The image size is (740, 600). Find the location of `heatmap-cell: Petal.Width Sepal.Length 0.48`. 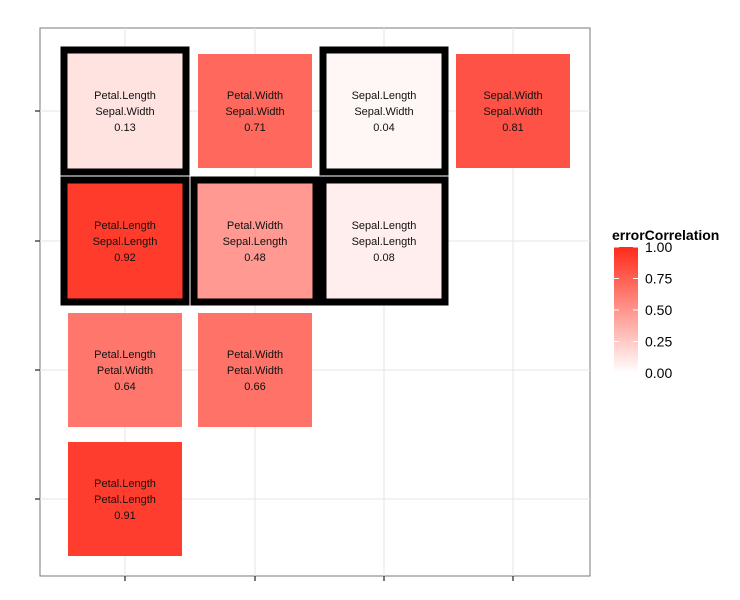

heatmap-cell: Petal.Width Sepal.Length 0.48 is located at coordinates (255, 241).